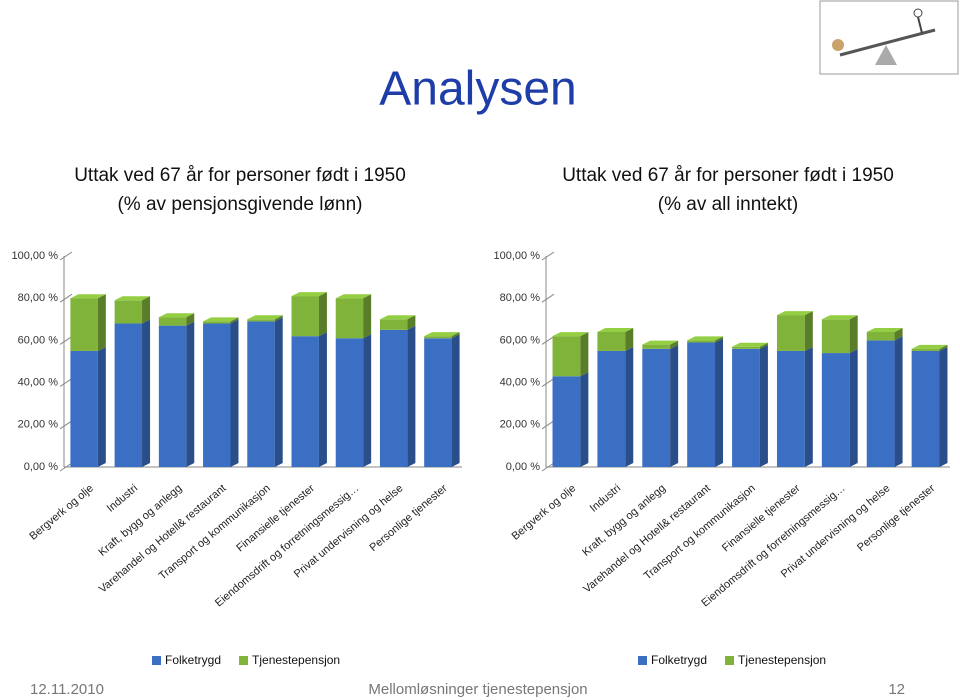 The image size is (960, 700). What do you see at coordinates (728, 204) in the screenshot?
I see `chart-subtitle: (% av all inntekt)` at bounding box center [728, 204].